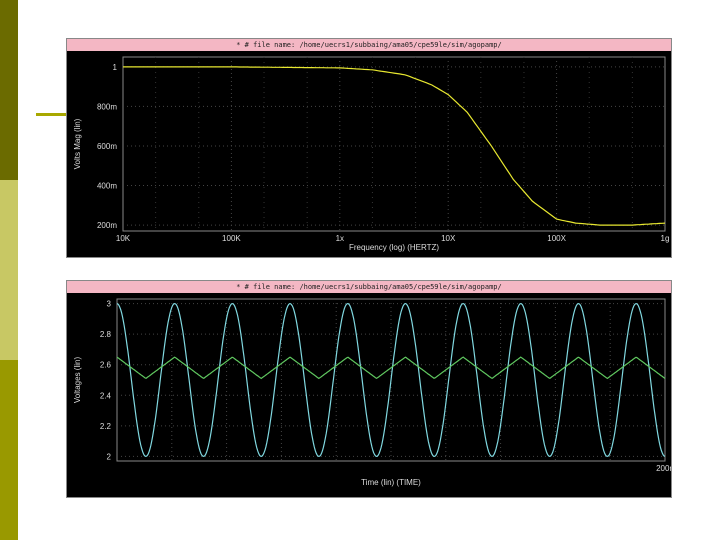 This screenshot has width=720, height=540. Describe the element at coordinates (77, 380) in the screenshot. I see `y-axis-label: Voltages (lin)` at that location.